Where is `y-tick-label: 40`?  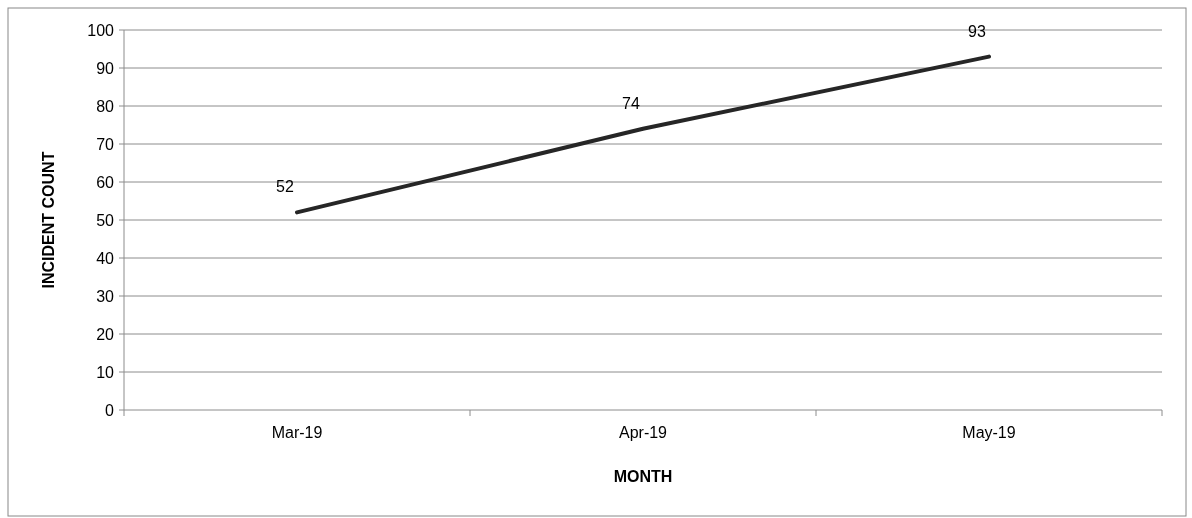
y-tick-label: 40 is located at coordinates (105, 258).